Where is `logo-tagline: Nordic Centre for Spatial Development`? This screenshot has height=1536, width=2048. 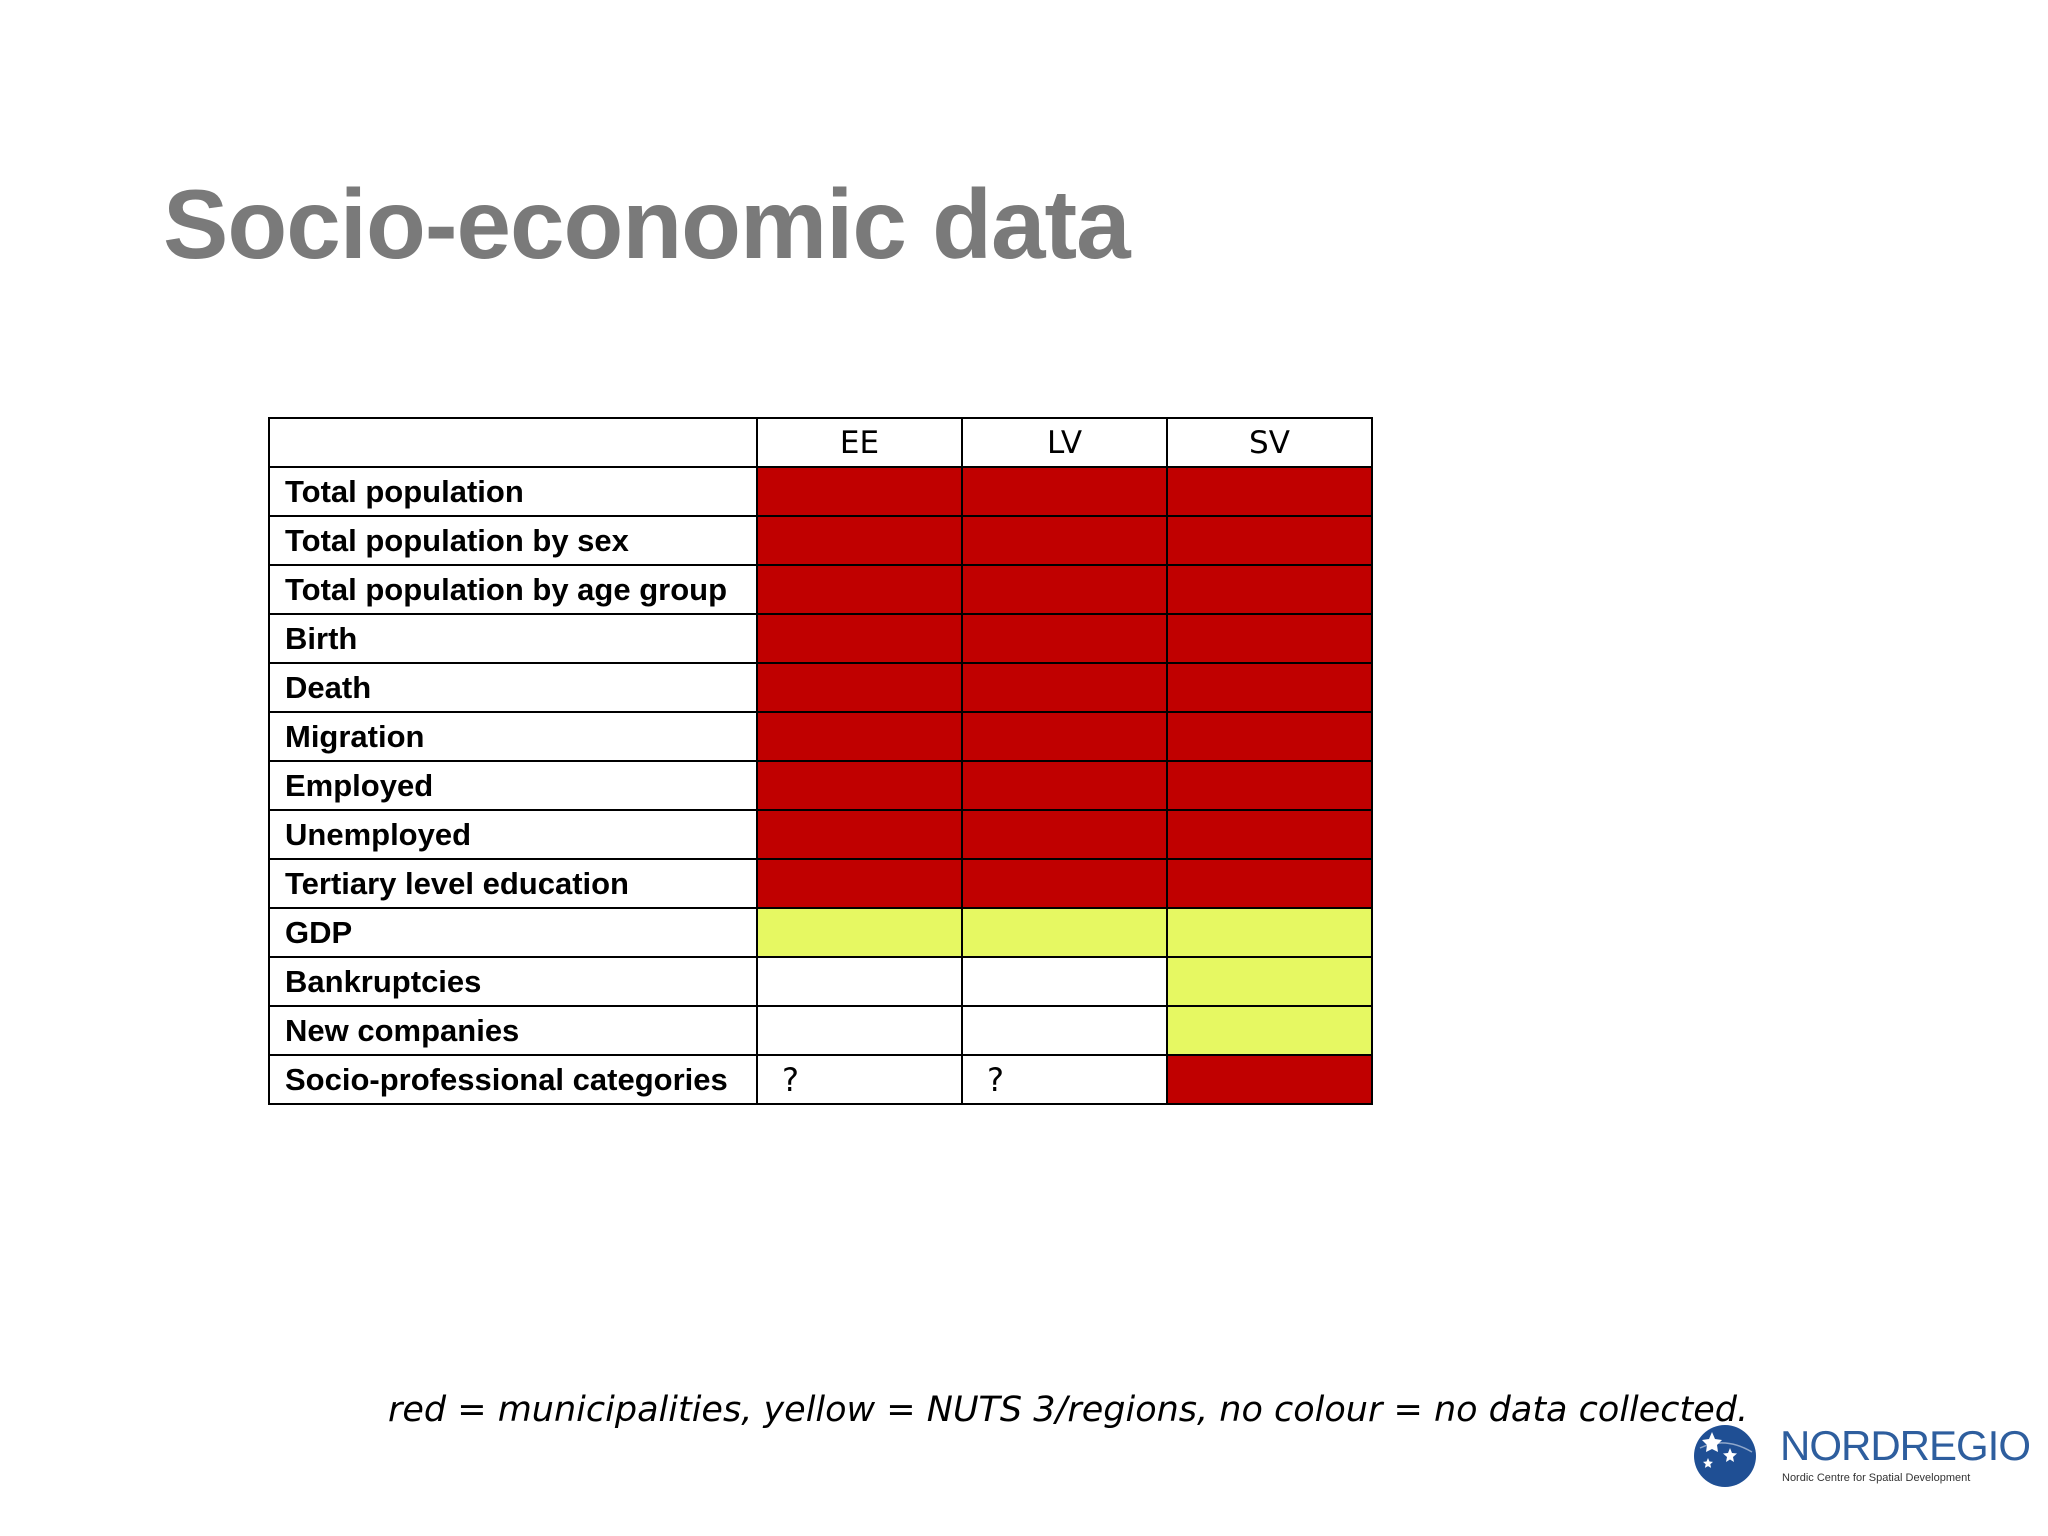 logo-tagline: Nordic Centre for Spatial Development is located at coordinates (1876, 1478).